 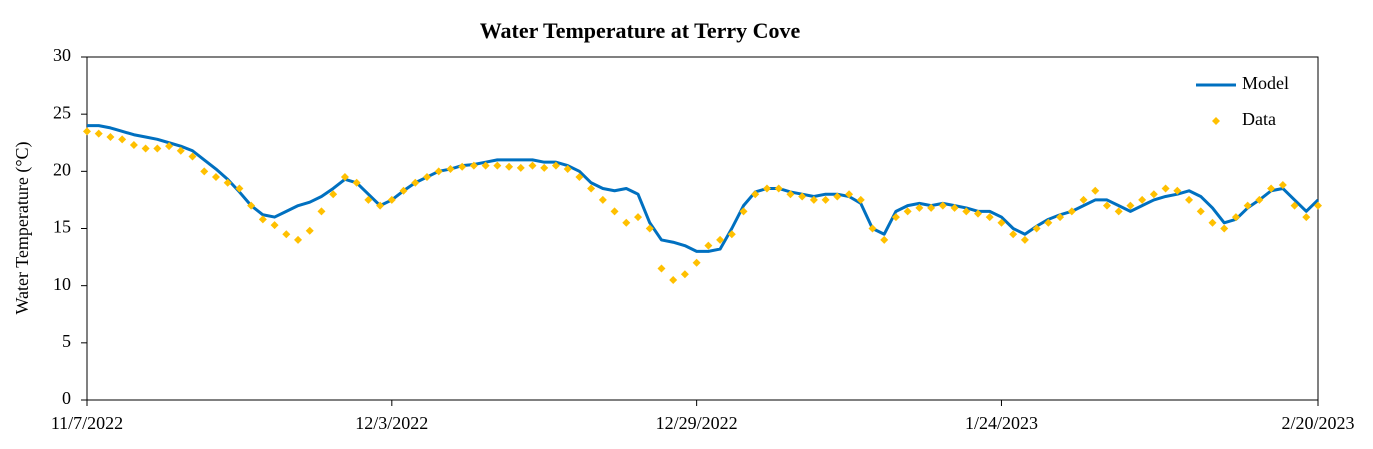 What do you see at coordinates (62, 112) in the screenshot?
I see `y-tick-label: 25` at bounding box center [62, 112].